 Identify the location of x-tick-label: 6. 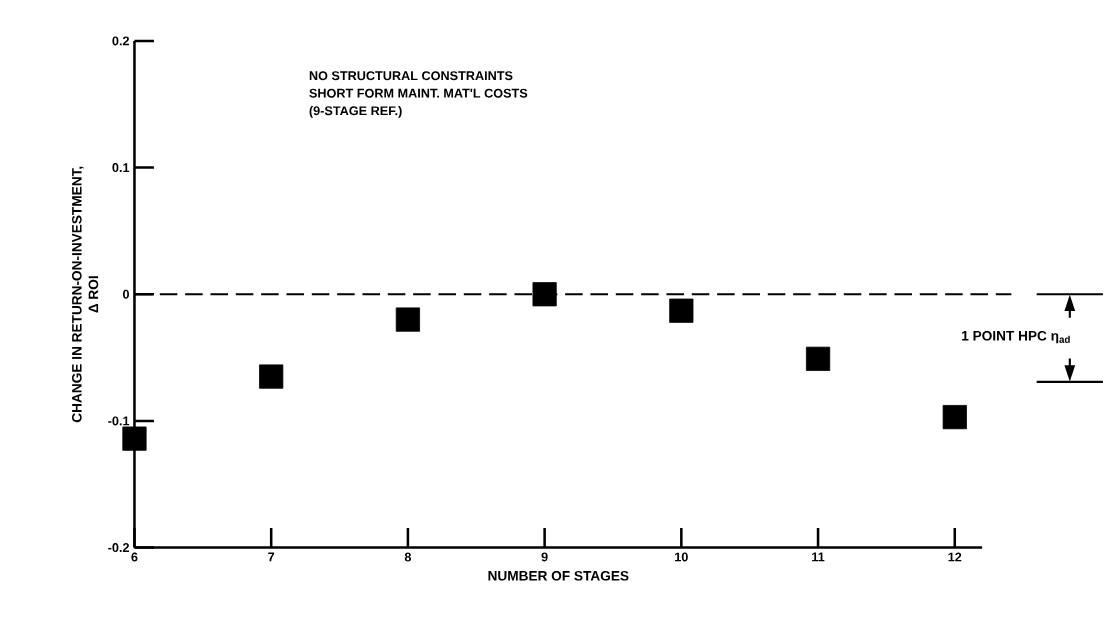
(134, 557).